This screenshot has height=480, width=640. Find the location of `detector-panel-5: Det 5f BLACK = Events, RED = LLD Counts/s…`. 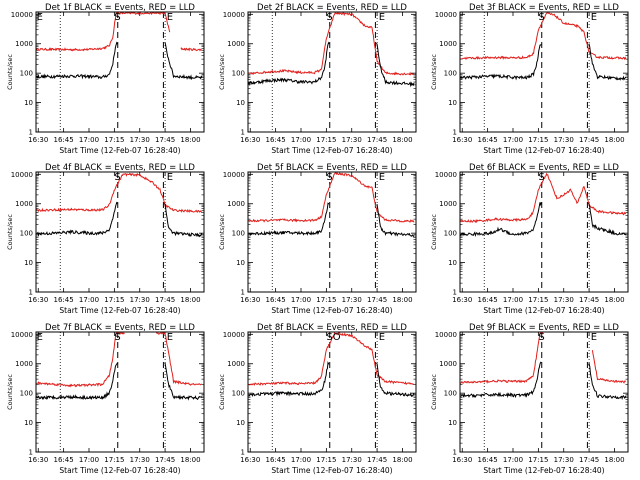

detector-panel-5: Det 5f BLACK = Events, RED = LLD Counts/s… is located at coordinates (317, 239).